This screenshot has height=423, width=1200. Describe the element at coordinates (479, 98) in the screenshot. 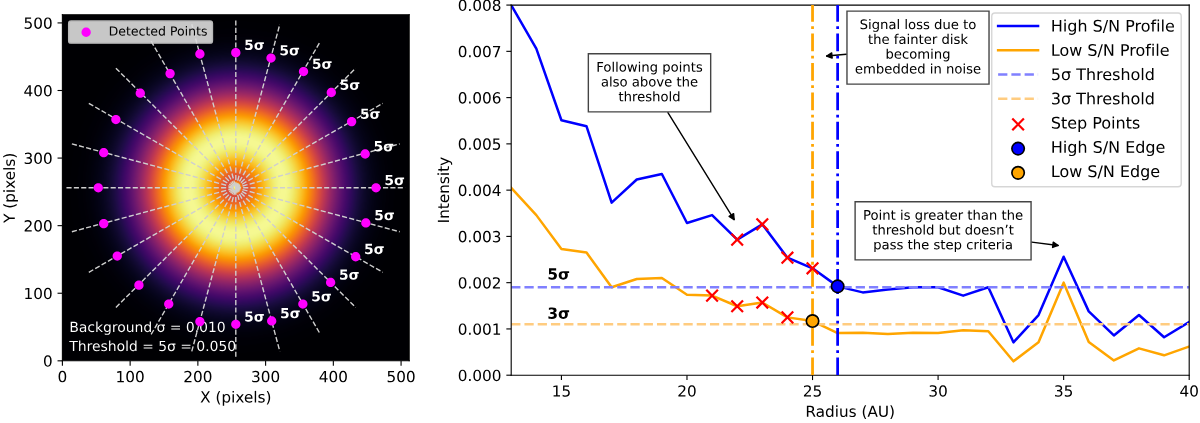

I see `y-tick-label: 0.006` at that location.